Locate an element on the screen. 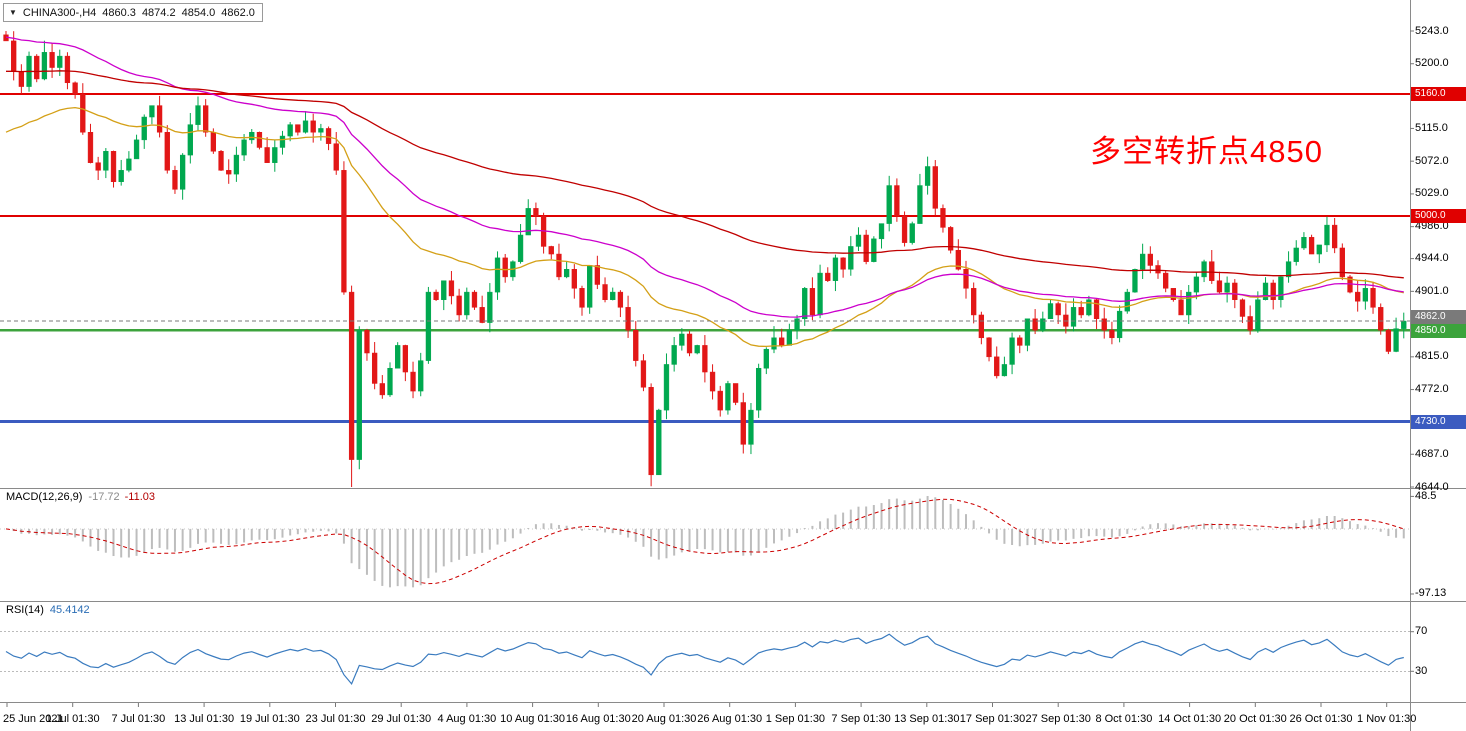 The width and height of the screenshot is (1466, 731). rsi-value: 45.4142 is located at coordinates (69, 610).